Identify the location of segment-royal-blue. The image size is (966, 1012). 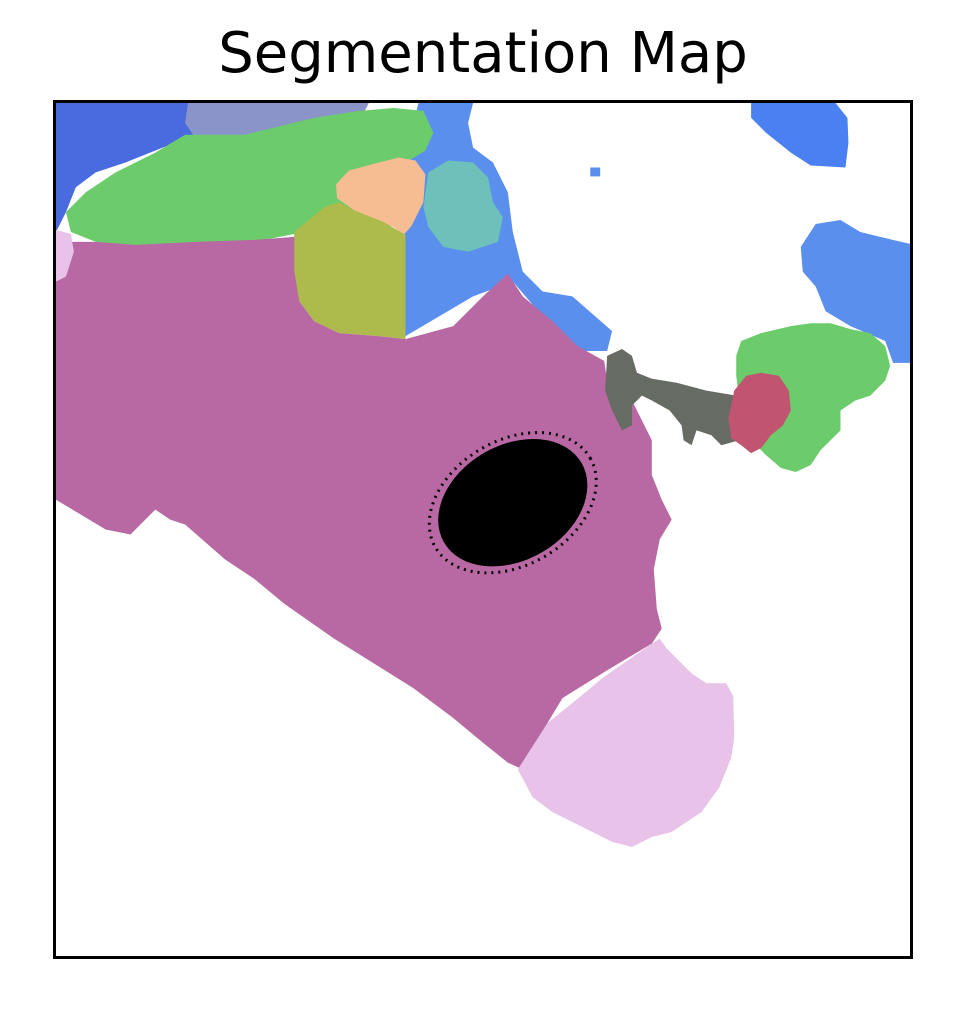
(130, 167).